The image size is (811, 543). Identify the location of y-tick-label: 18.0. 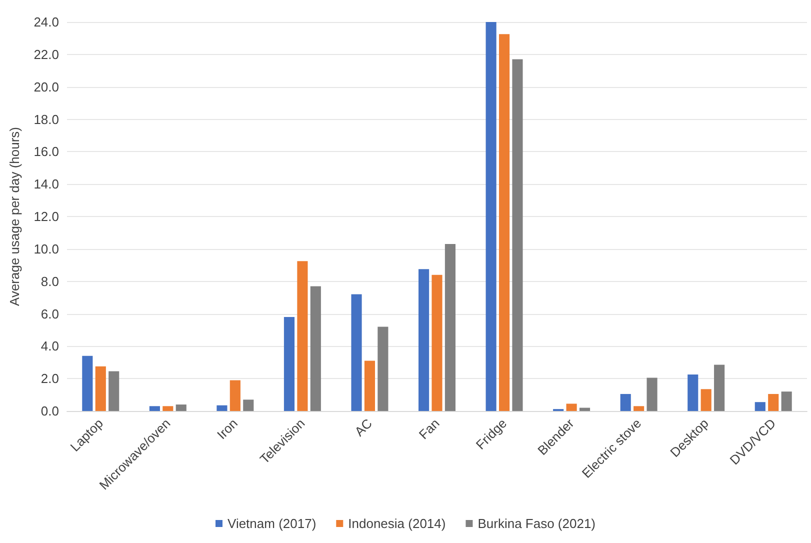
(46, 119).